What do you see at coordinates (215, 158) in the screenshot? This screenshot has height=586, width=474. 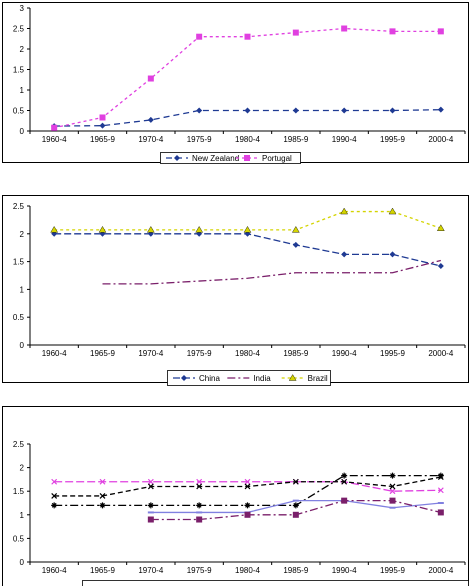 I see `legend-label: New Zealand` at bounding box center [215, 158].